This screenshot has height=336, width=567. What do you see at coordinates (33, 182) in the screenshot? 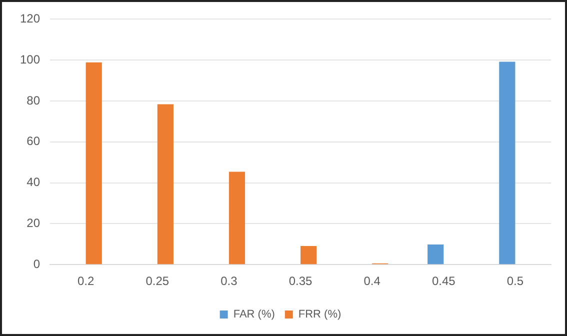
I see `y-tick-label: 40` at bounding box center [33, 182].